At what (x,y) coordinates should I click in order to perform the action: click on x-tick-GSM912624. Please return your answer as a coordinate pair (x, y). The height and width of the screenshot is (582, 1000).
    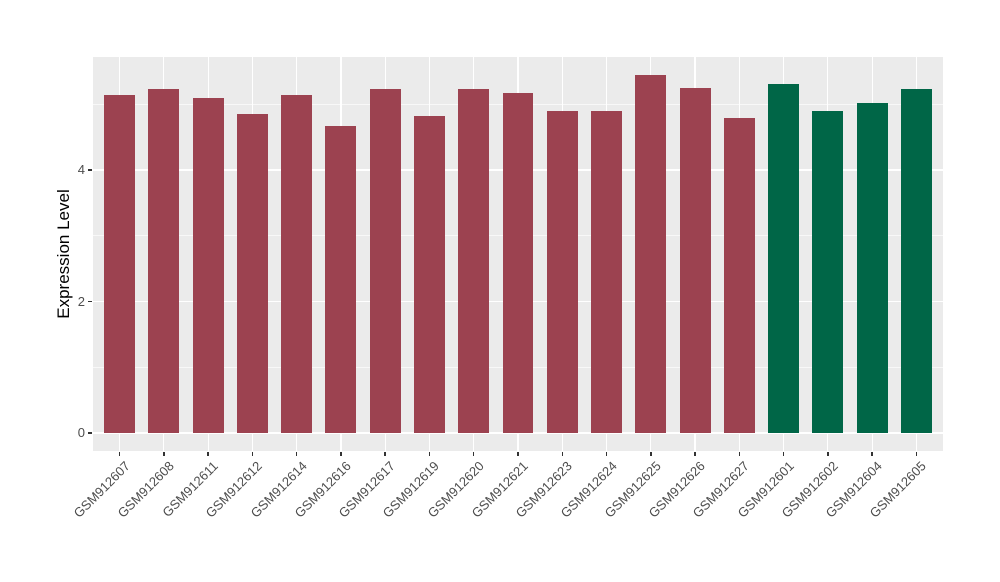
    Looking at the image, I should click on (606, 454).